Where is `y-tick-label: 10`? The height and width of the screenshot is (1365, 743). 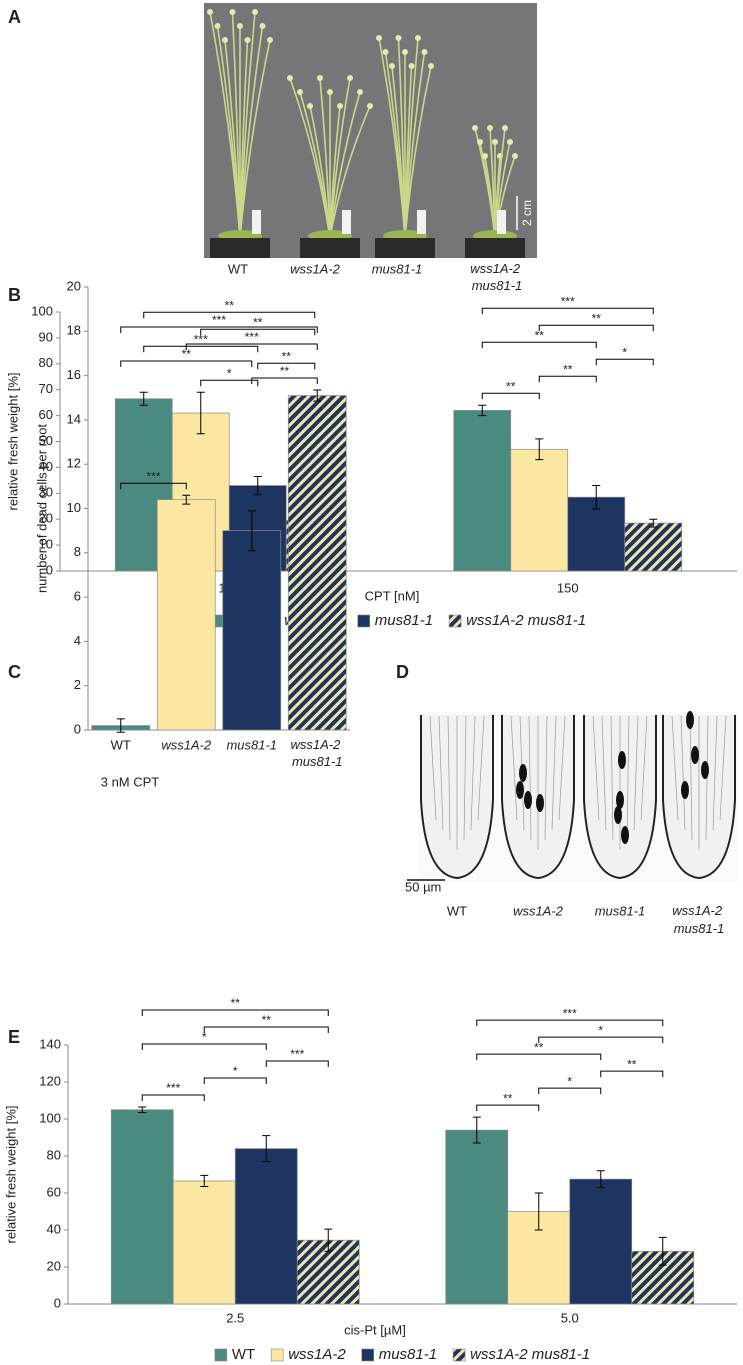
y-tick-label: 10 is located at coordinates (74, 507).